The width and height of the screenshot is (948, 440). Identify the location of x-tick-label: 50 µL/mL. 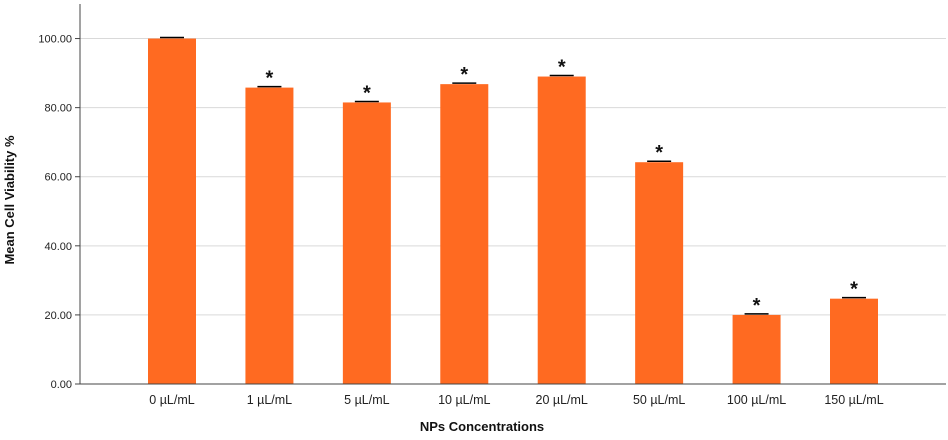
(659, 400).